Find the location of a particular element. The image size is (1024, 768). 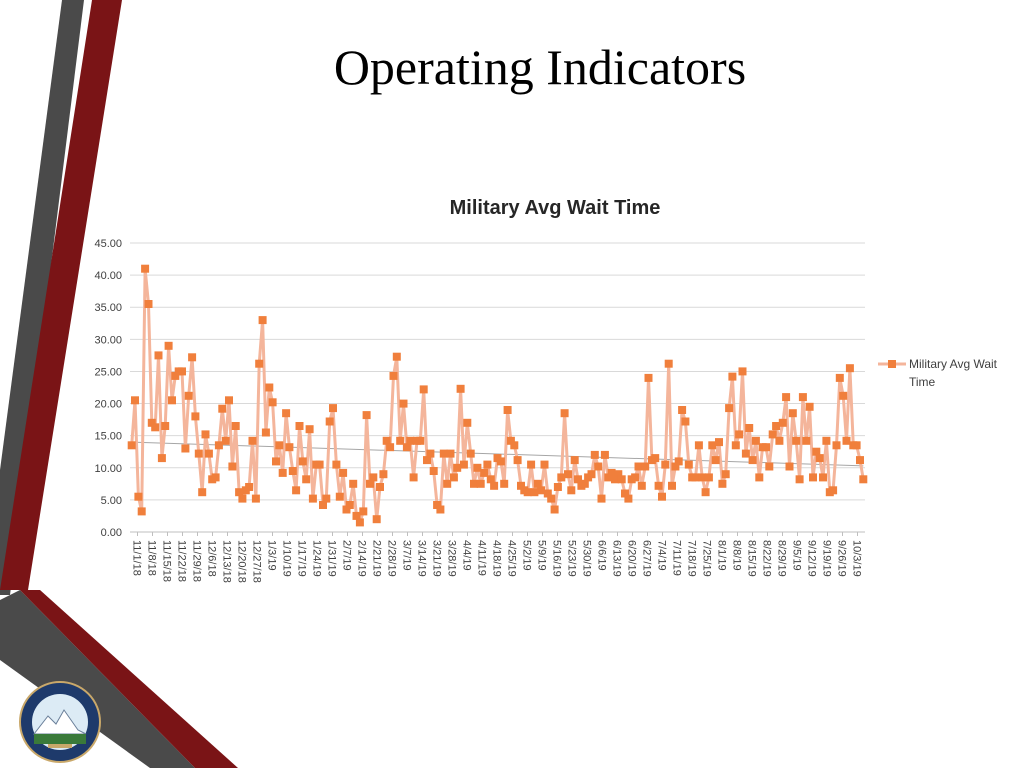

x-tick-label: 11/15/18 is located at coordinates (167, 561).